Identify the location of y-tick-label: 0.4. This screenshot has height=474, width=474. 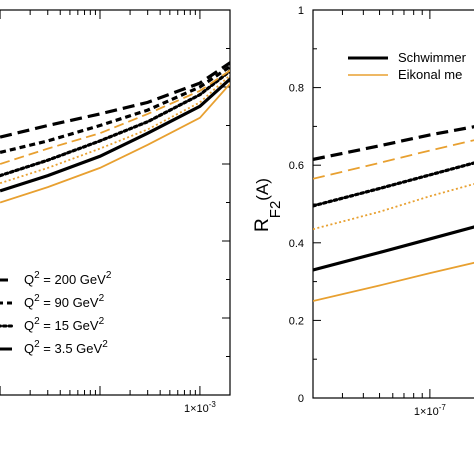
(296, 244).